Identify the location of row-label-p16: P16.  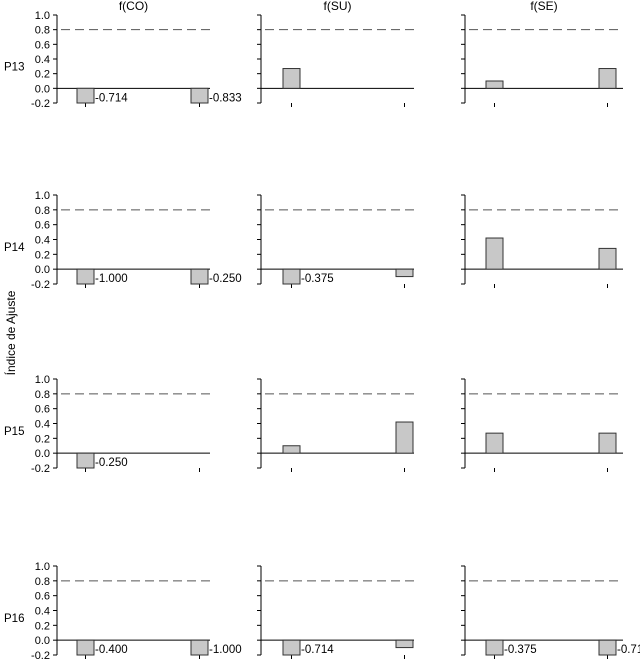
(14, 619).